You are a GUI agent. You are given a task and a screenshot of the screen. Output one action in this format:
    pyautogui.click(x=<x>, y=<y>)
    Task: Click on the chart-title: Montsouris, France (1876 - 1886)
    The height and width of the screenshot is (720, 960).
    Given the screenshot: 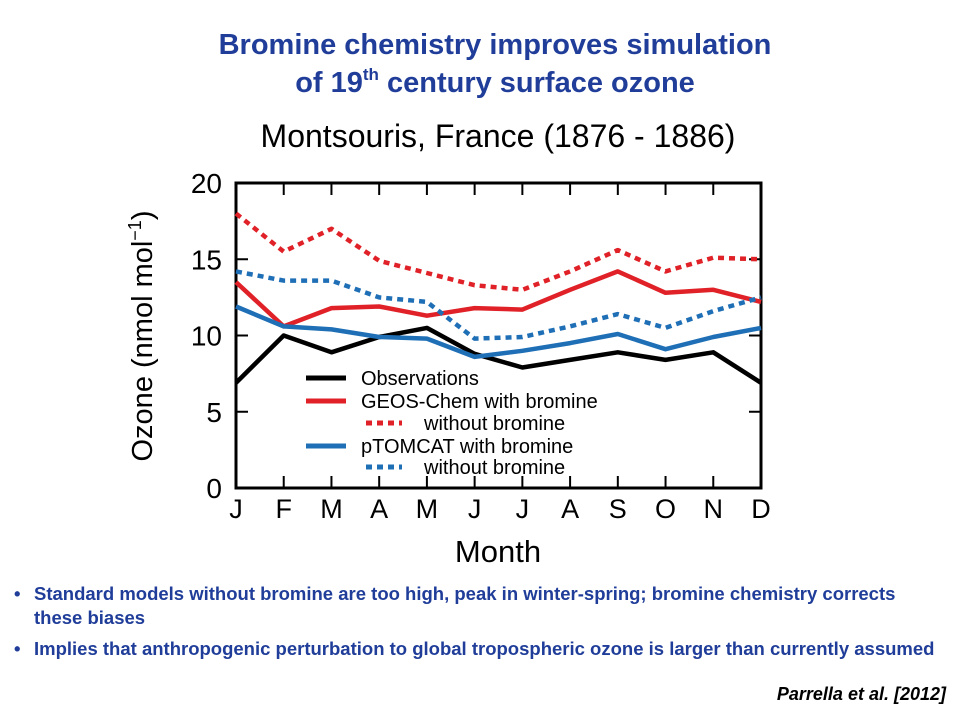 What is the action you would take?
    pyautogui.click(x=498, y=136)
    